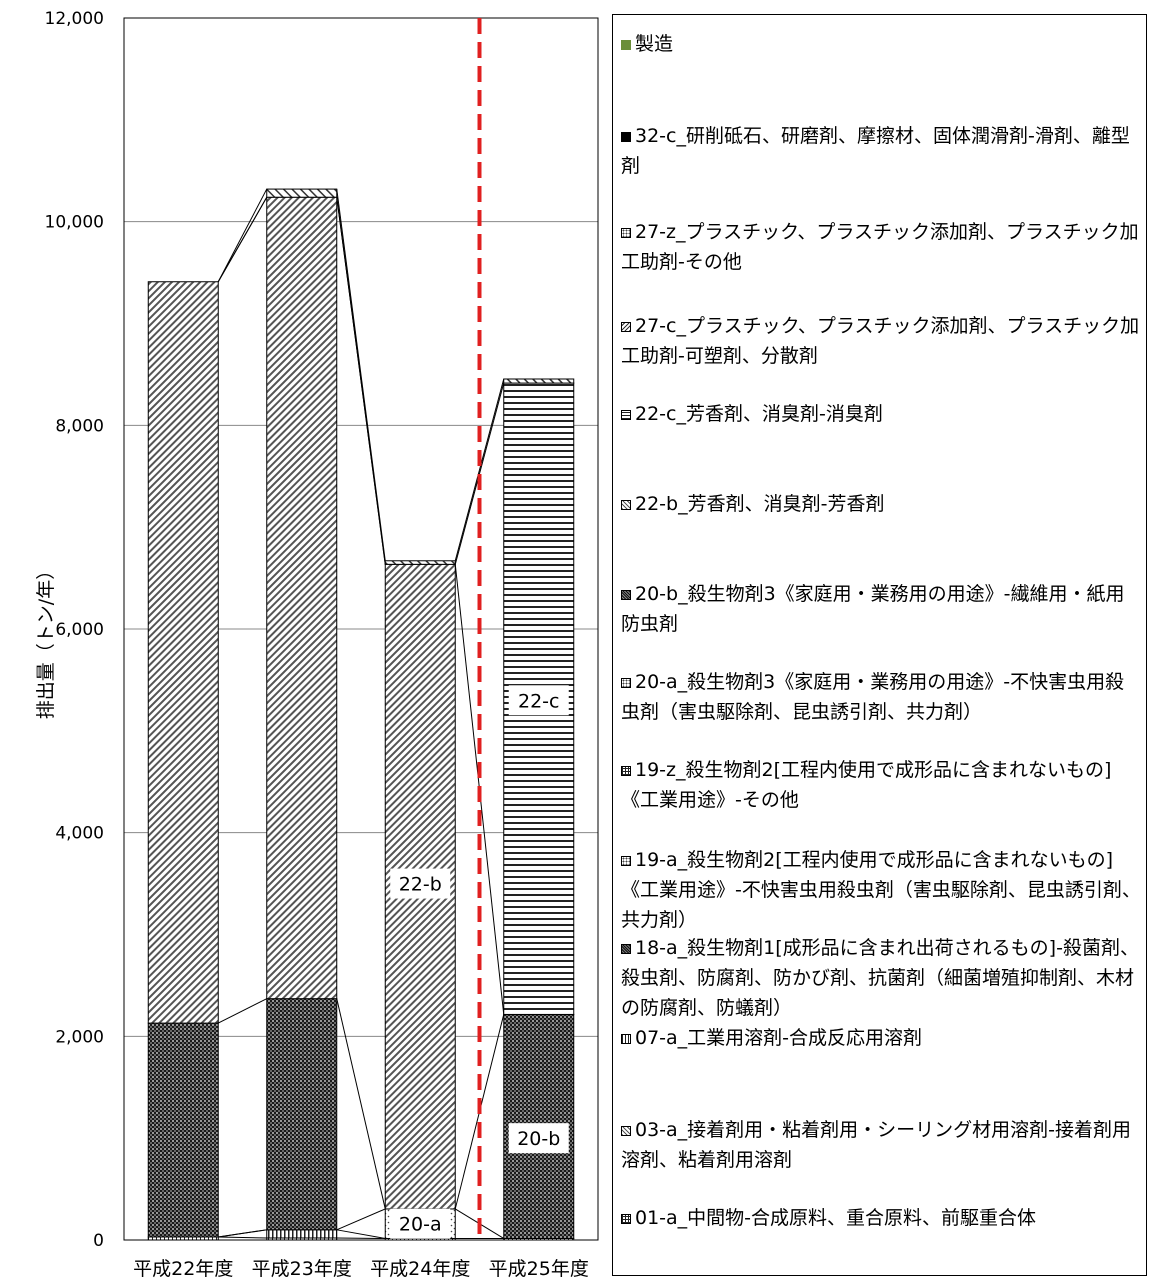 This screenshot has width=1157, height=1283. I want to click on data-label: 22-c, so click(538, 700).